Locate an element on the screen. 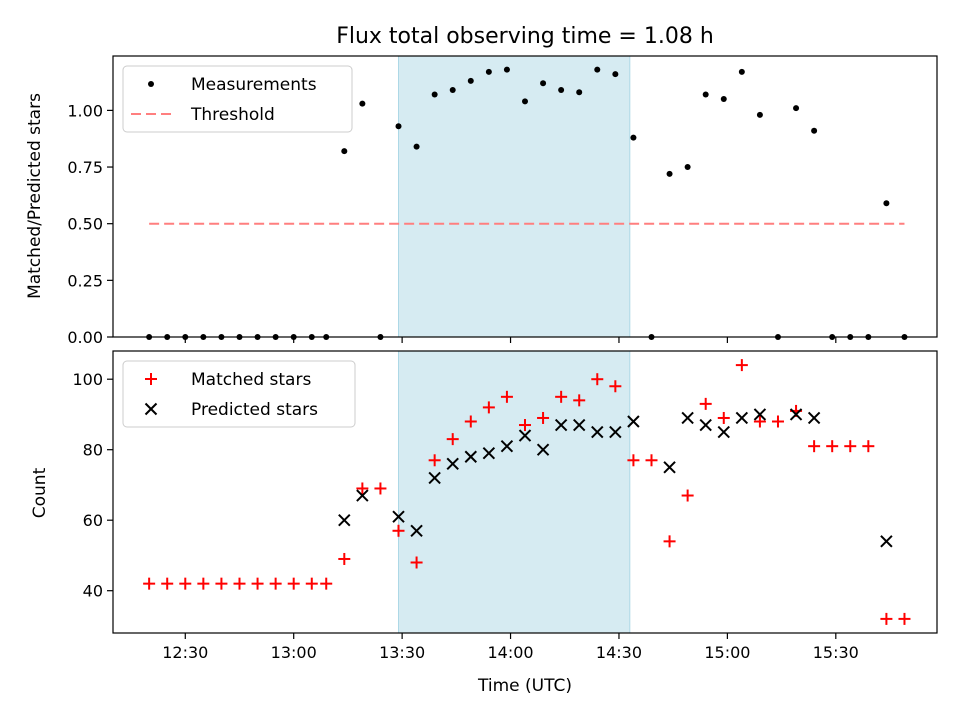 The width and height of the screenshot is (960, 720). figure-title: Flux total observing time = 1.08 h is located at coordinates (525, 36).